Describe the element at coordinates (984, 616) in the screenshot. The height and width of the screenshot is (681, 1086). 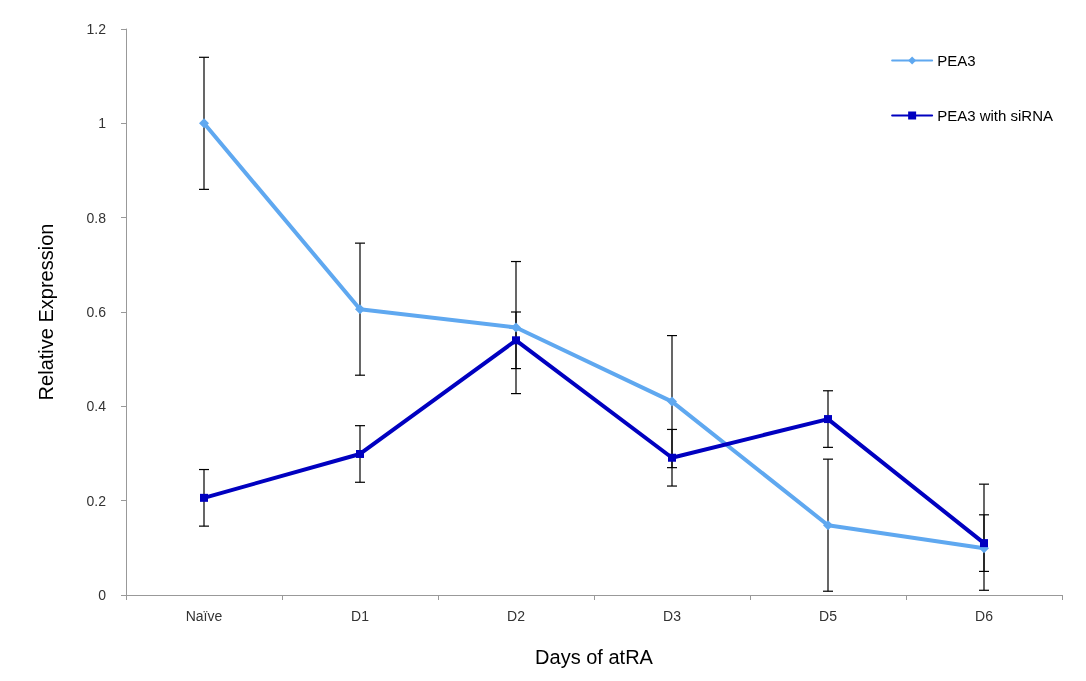
I see `x-tick-label: D6` at that location.